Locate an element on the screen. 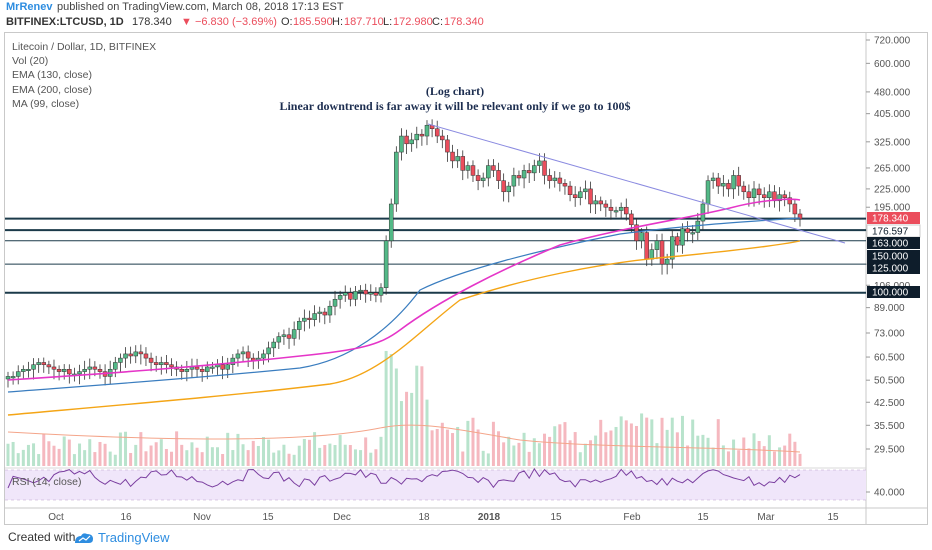 The width and height of the screenshot is (932, 550). price-tick-label: 42.500 is located at coordinates (889, 403).